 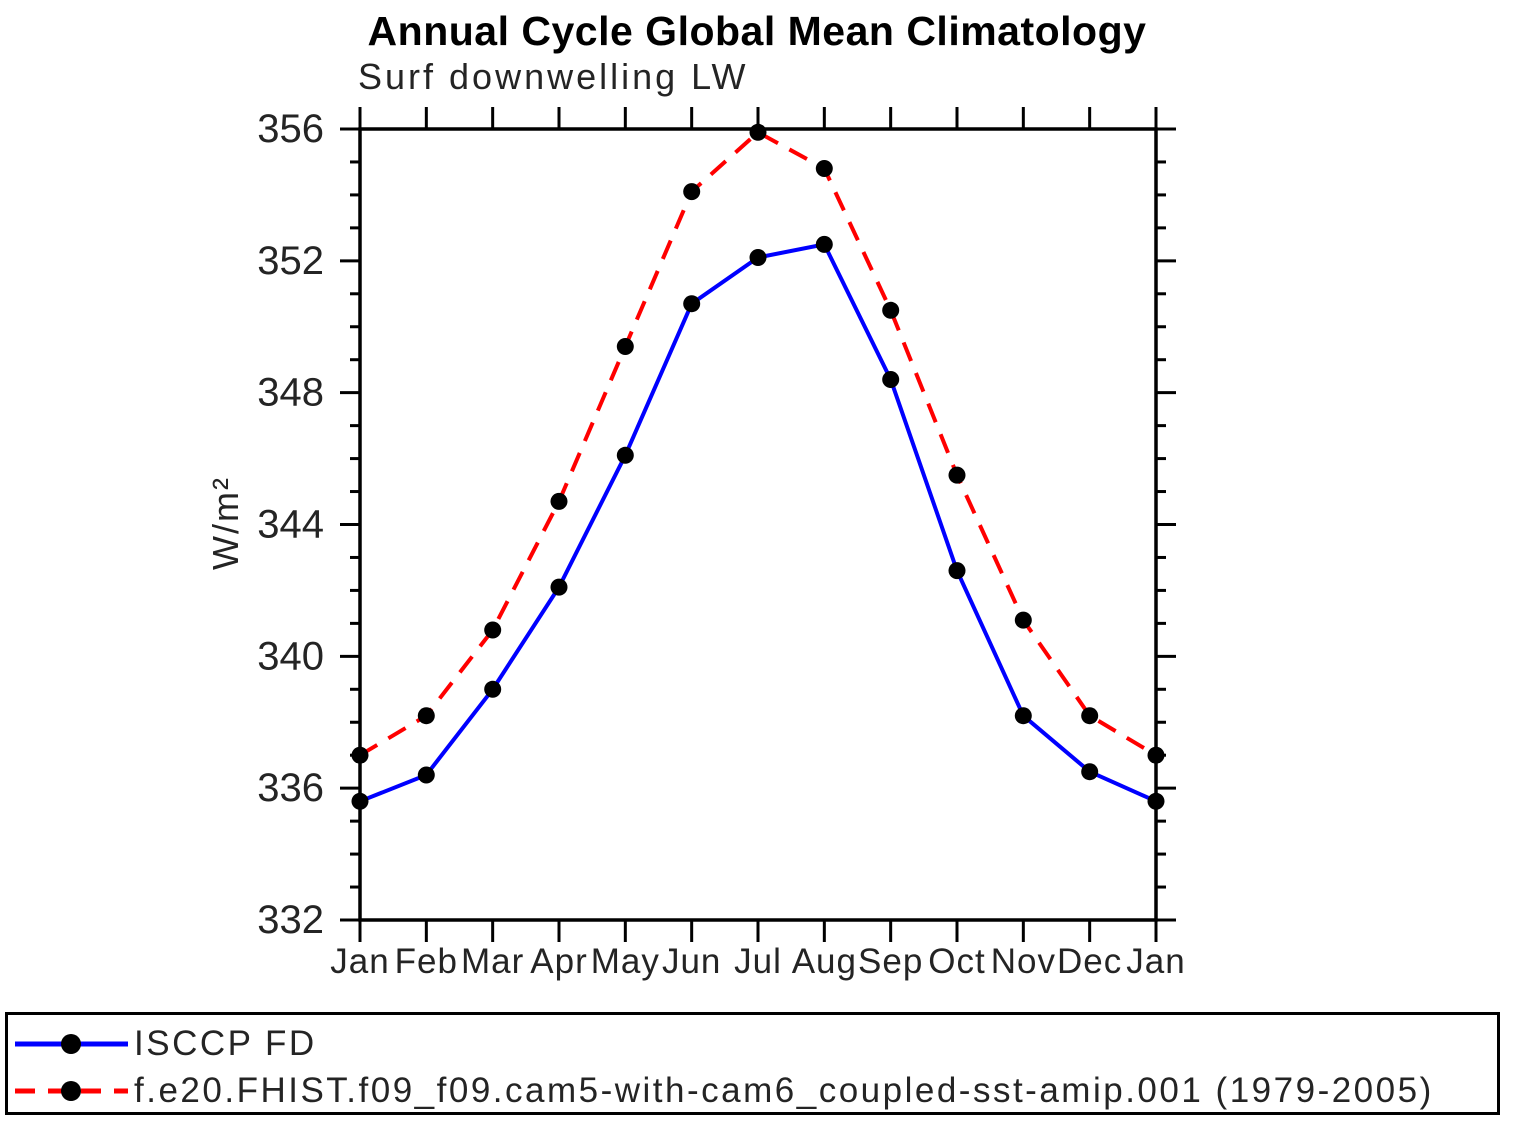 I want to click on x-tick-label: Feb, so click(x=426, y=961).